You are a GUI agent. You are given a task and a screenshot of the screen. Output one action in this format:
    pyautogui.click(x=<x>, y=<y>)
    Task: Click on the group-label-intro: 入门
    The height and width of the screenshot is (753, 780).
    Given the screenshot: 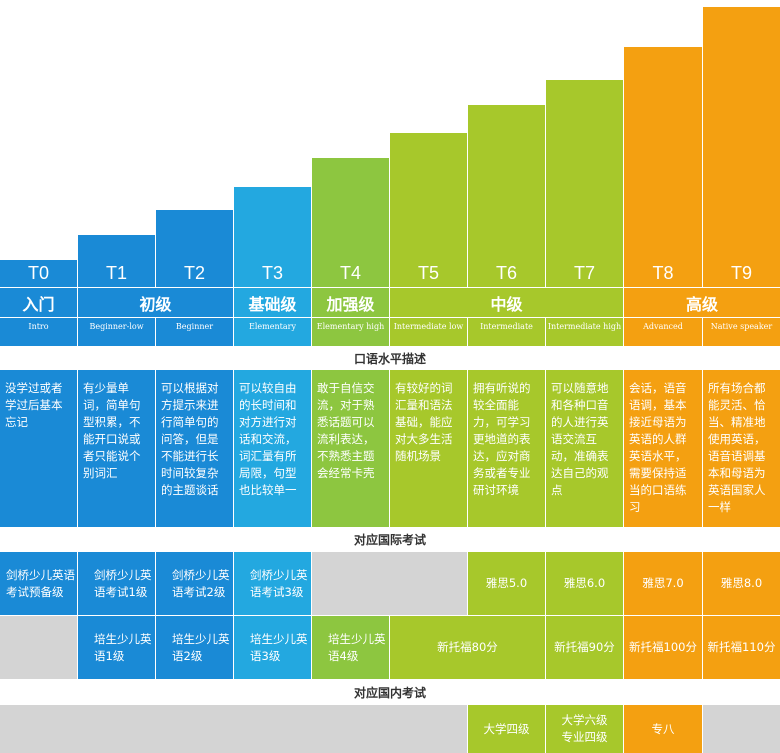 What is the action you would take?
    pyautogui.click(x=38, y=302)
    